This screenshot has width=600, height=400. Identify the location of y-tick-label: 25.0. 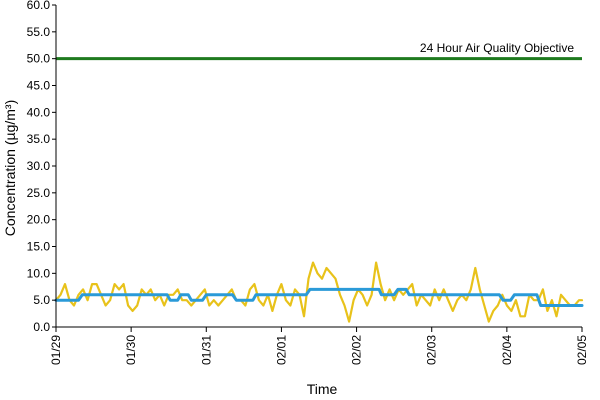
(39, 193).